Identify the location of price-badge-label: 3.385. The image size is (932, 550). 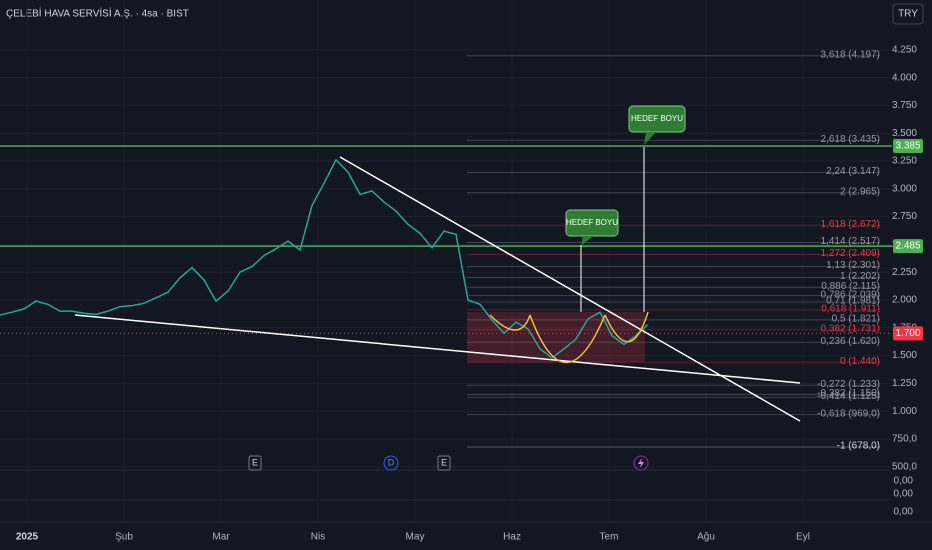
(907, 146).